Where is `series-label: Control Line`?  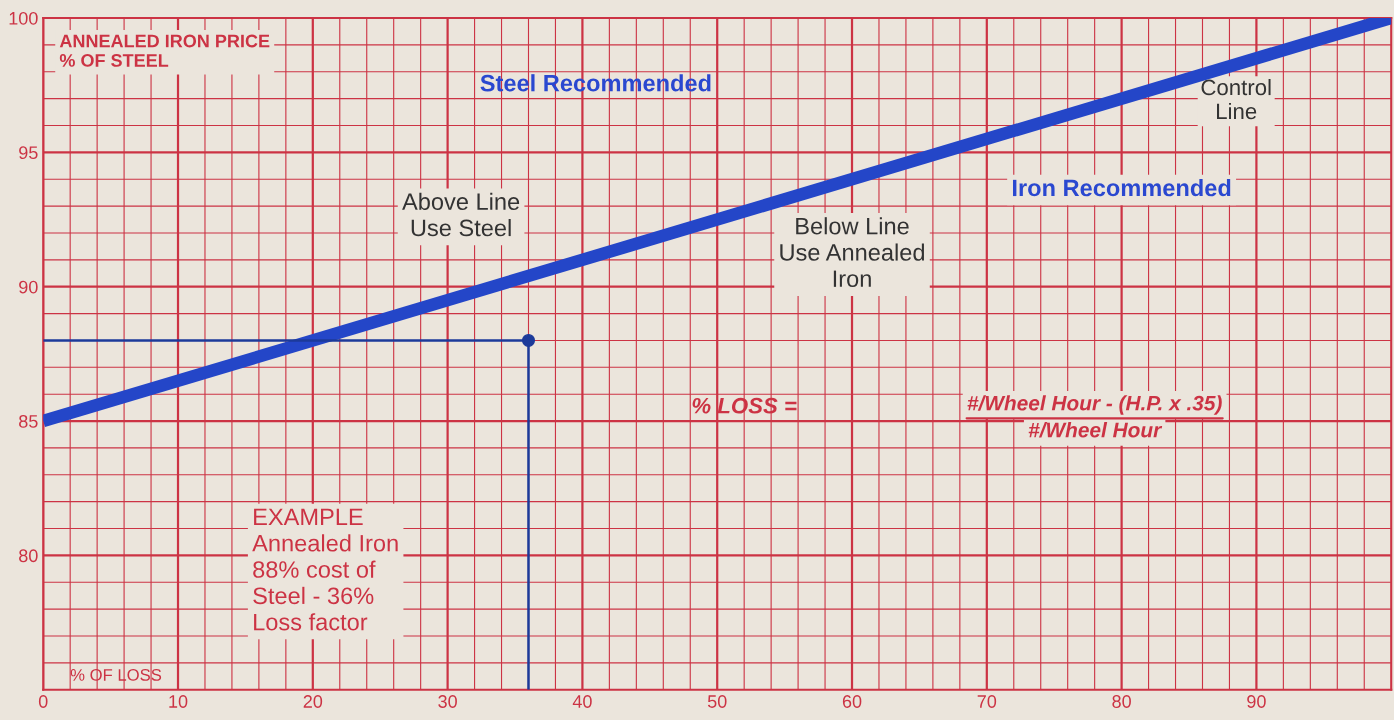
series-label: Control Line is located at coordinates (1236, 99).